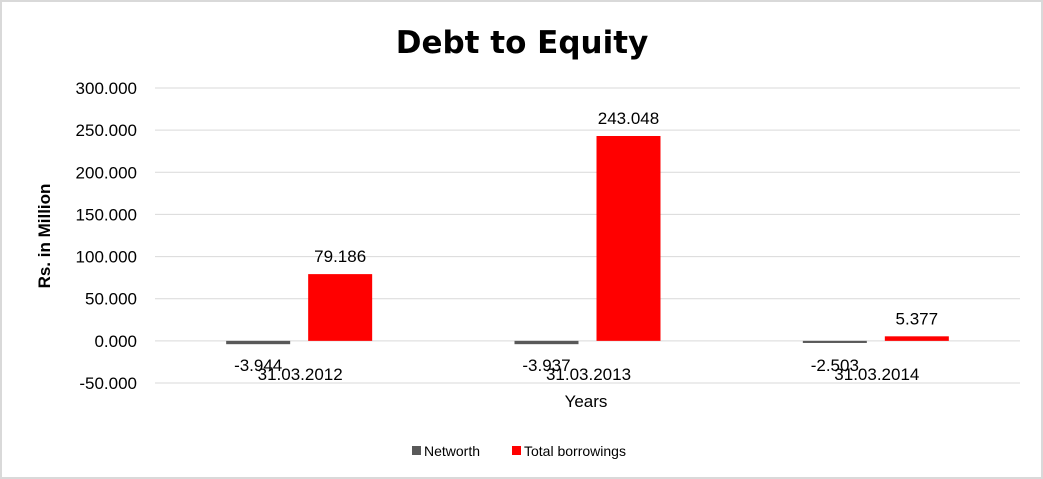 This screenshot has height=479, width=1043. Describe the element at coordinates (115, 341) in the screenshot. I see `y-tick-label: 0.000` at that location.